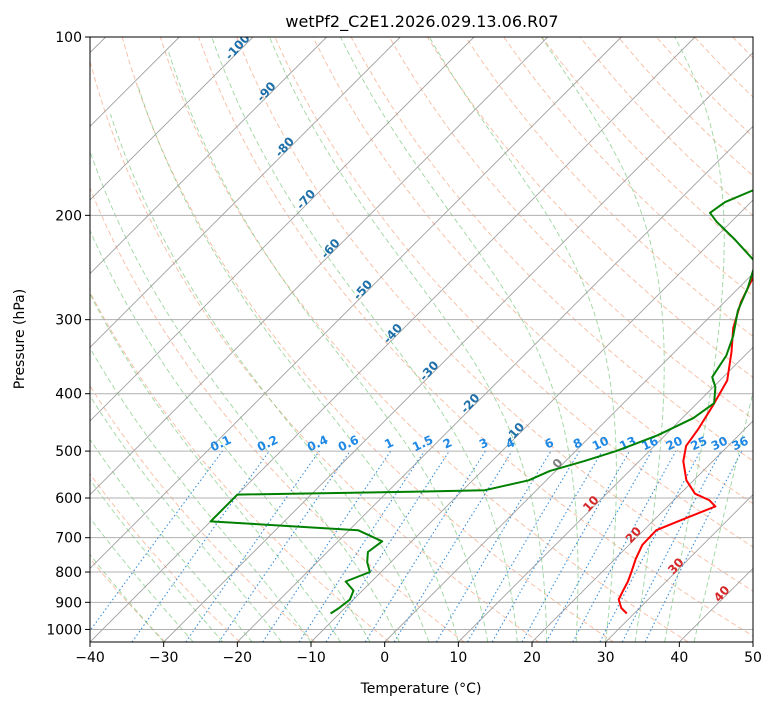 The width and height of the screenshot is (775, 712). Describe the element at coordinates (68, 38) in the screenshot. I see `y-tick-label: 100` at that location.